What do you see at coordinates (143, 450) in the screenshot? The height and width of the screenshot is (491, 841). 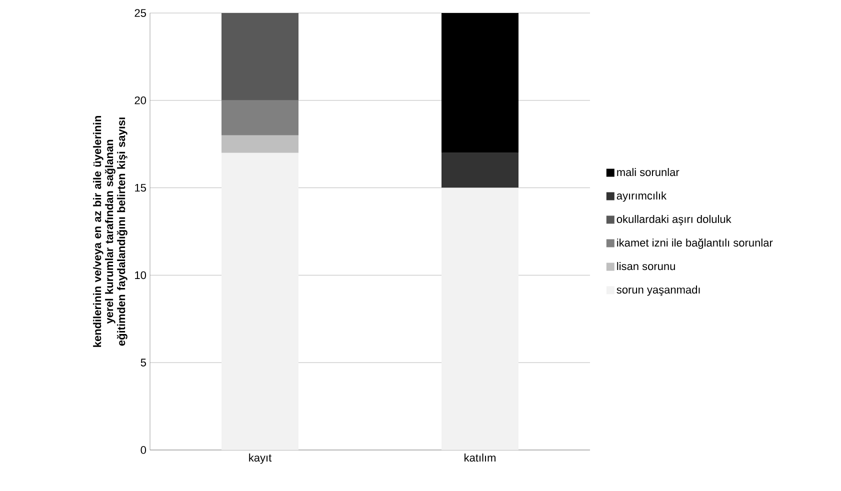 I see `y-tick-label: 0` at bounding box center [143, 450].